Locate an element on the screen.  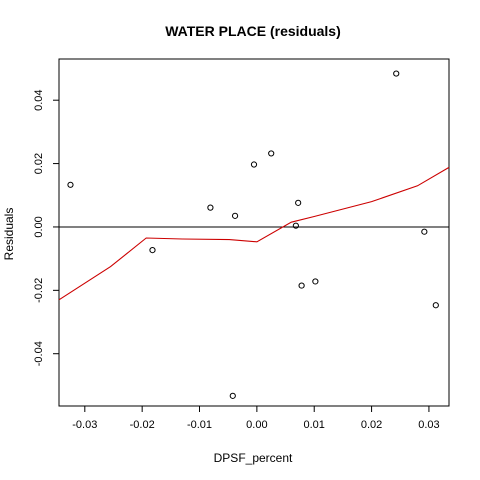
y-tick-label: 0.02 is located at coordinates (39, 163).